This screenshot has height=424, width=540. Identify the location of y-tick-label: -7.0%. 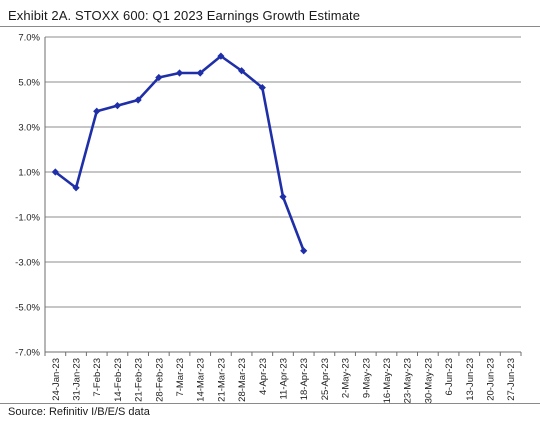
(27, 353).